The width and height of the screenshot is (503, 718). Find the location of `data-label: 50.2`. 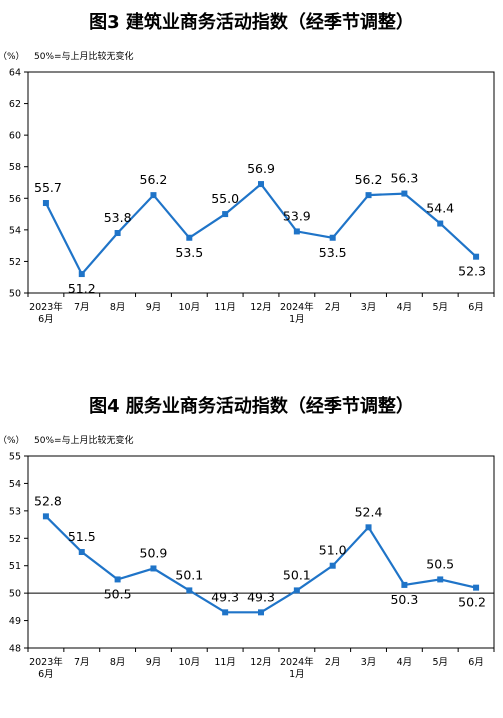

data-label: 50.2 is located at coordinates (472, 602).